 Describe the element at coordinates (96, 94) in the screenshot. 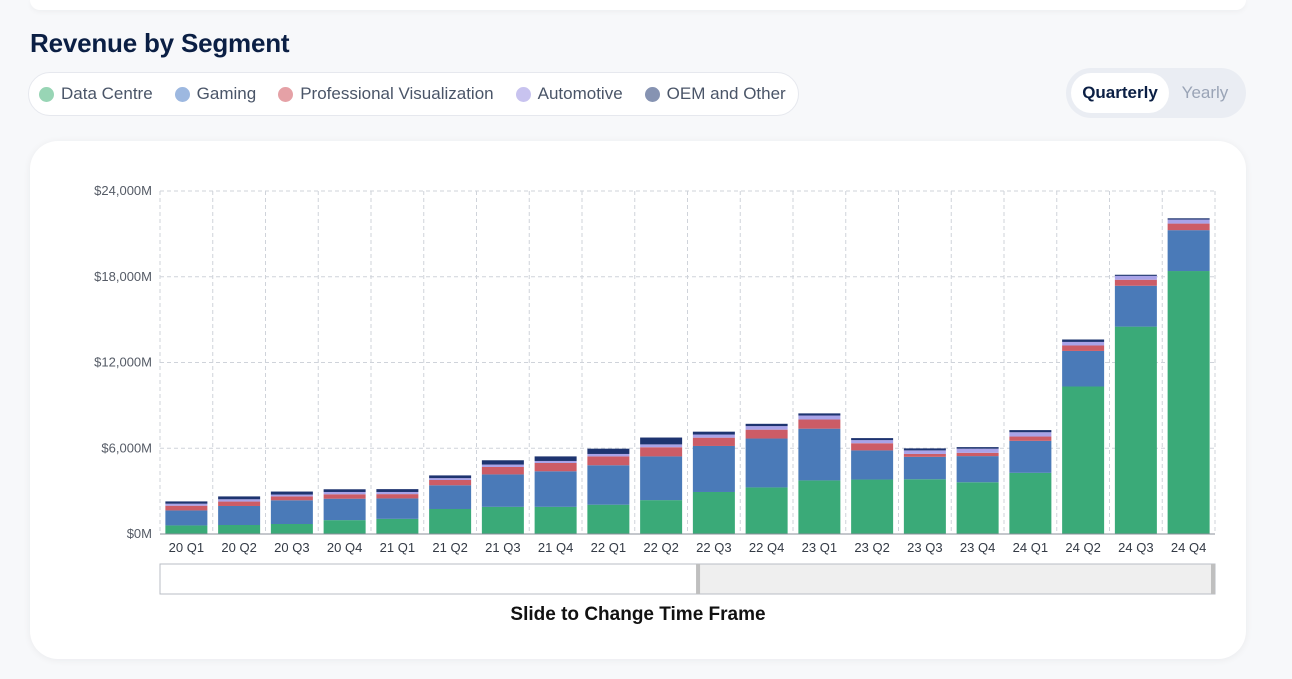

I see `legend-item-data-centre: Data Centre` at that location.